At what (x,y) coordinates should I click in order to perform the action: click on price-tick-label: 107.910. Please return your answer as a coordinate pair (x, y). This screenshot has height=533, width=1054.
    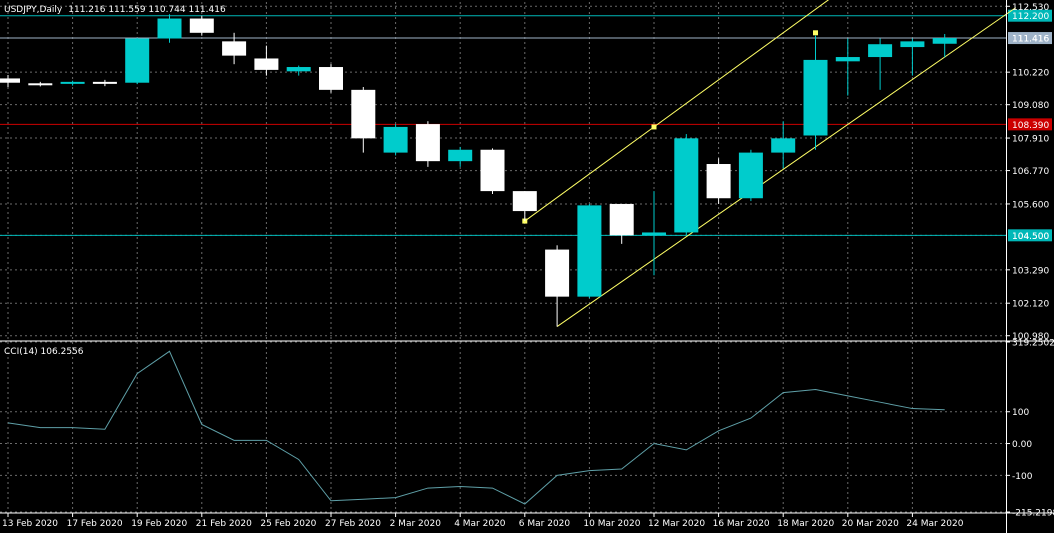
    Looking at the image, I should click on (1030, 140).